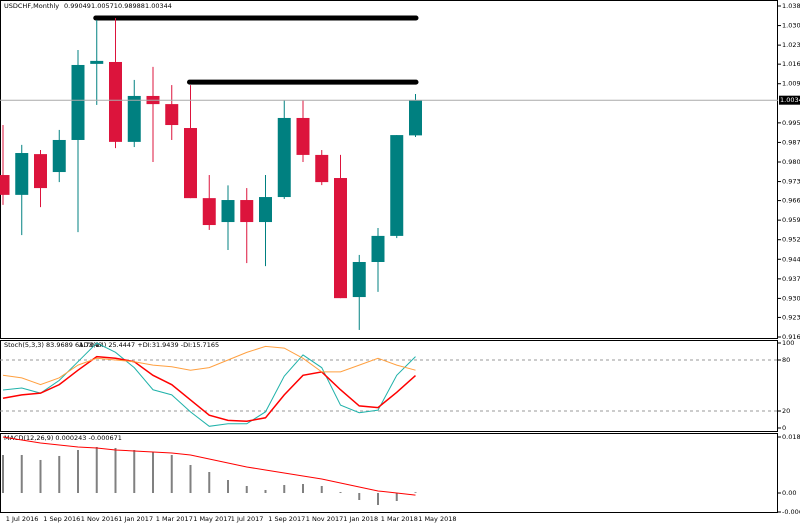  I want to click on y-tick-label: 80, so click(786, 360).